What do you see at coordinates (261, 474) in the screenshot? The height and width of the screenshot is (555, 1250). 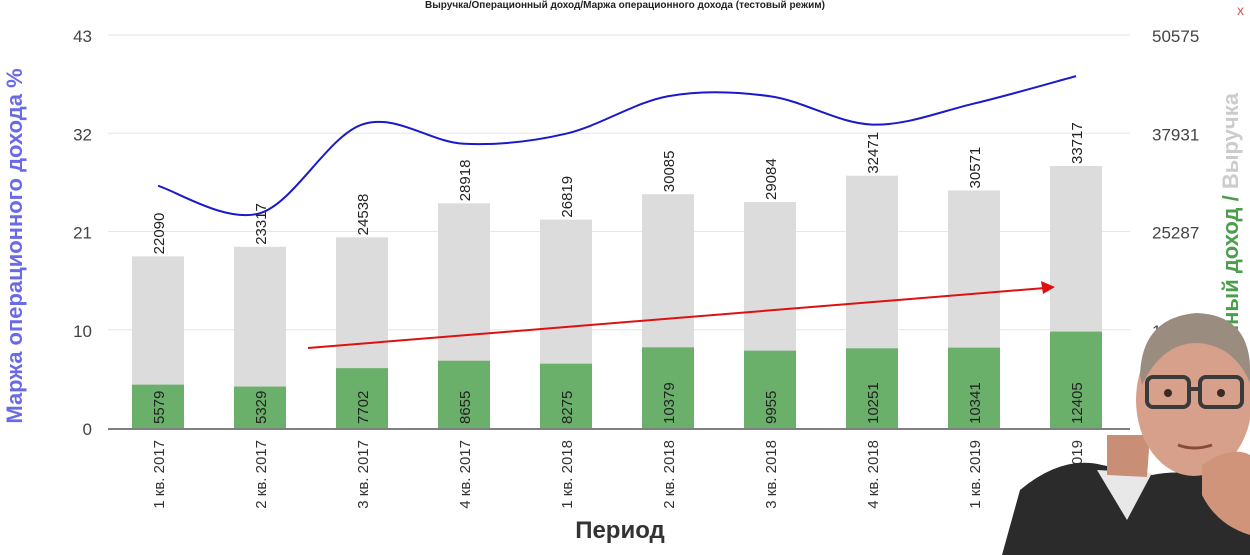 I see `x-tick-label: 2 кв. 2017` at bounding box center [261, 474].